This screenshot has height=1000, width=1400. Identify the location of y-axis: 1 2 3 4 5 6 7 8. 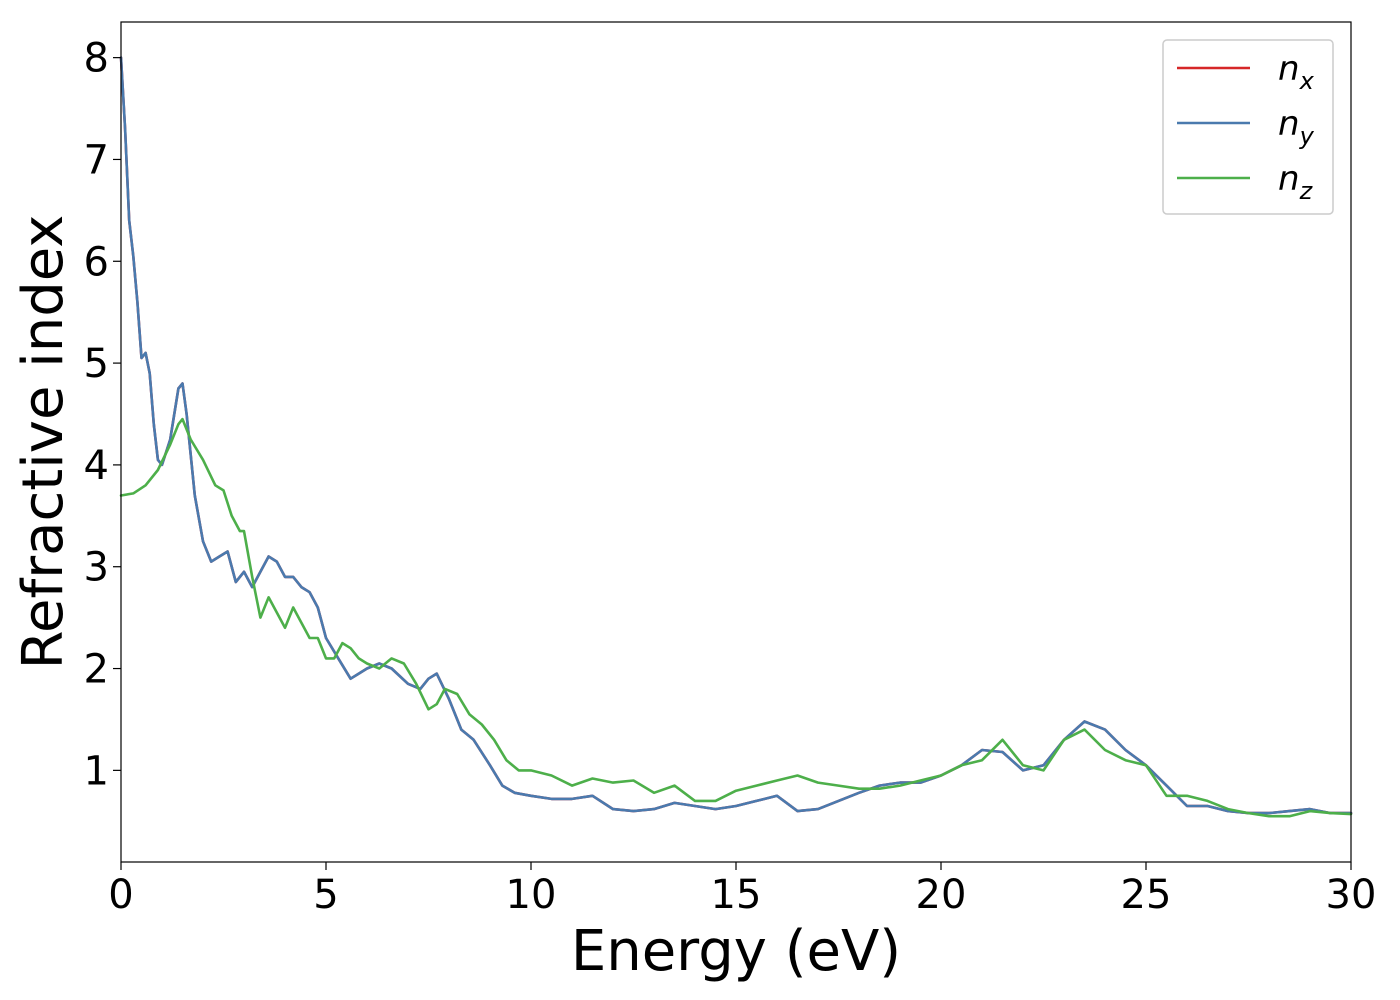
(102, 415).